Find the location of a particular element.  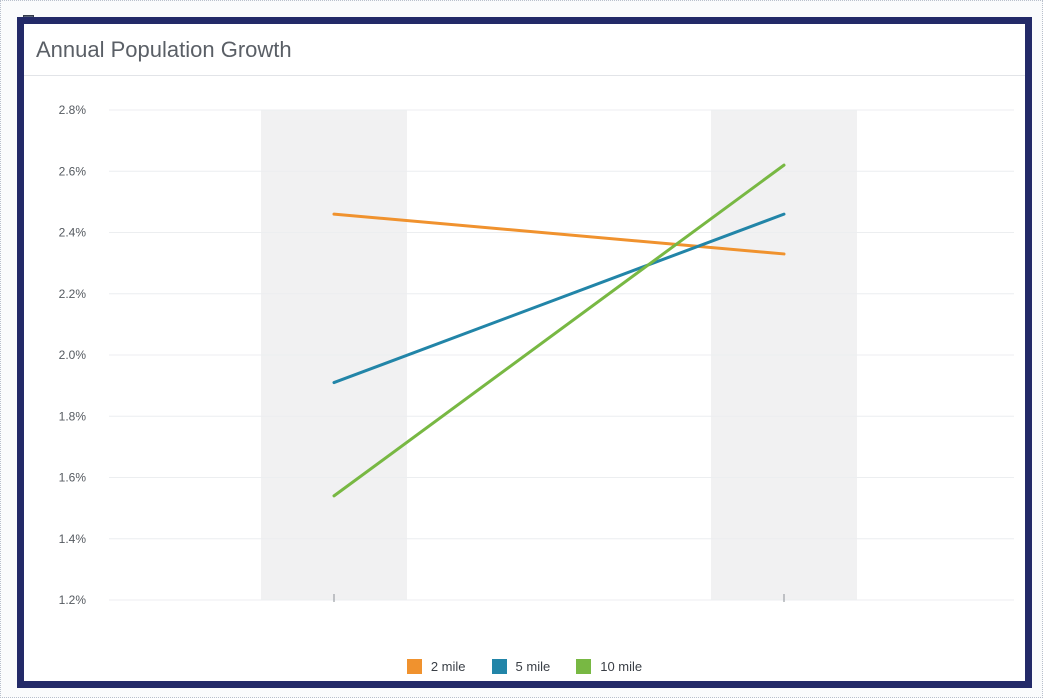

legend-item: 10 mile is located at coordinates (609, 666).